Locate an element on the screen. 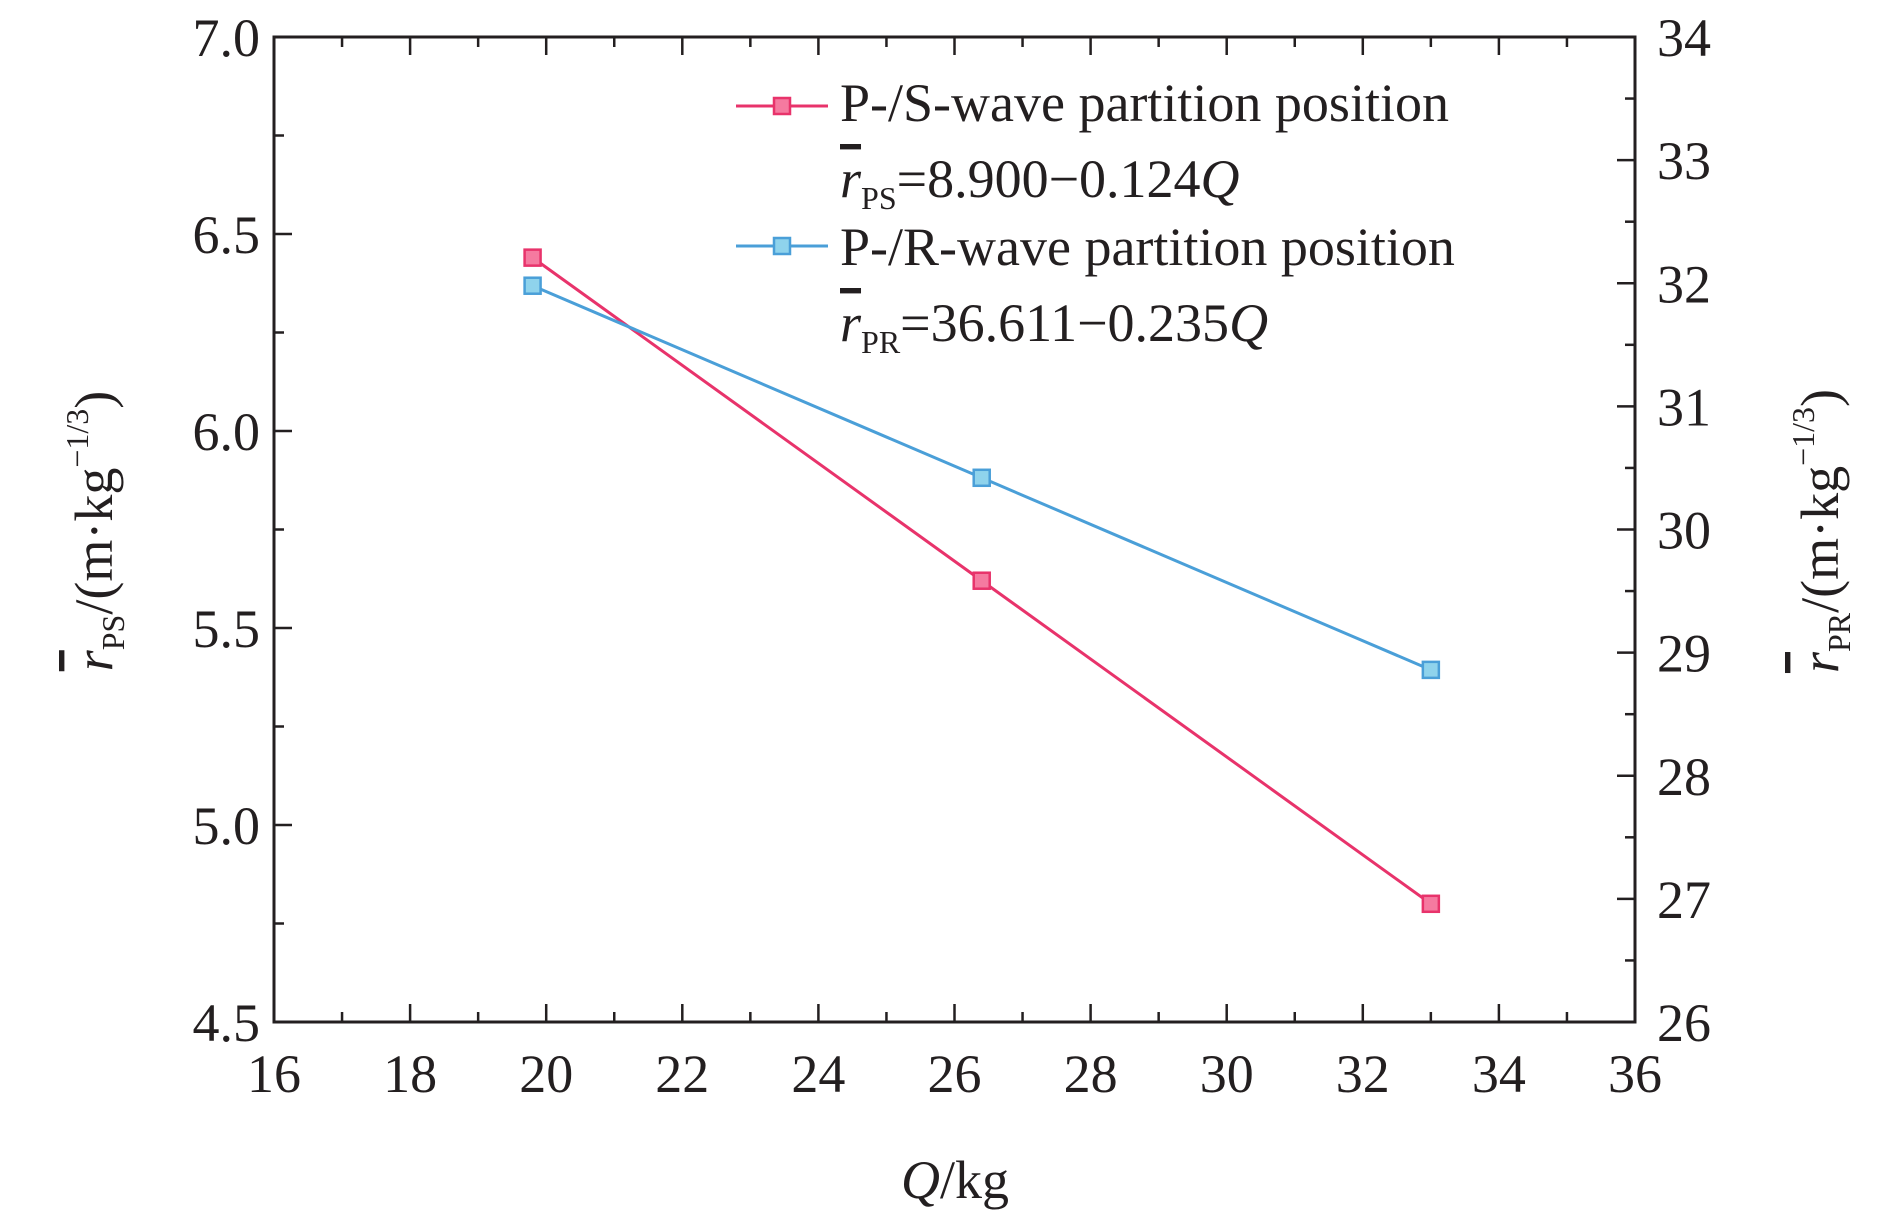 The width and height of the screenshot is (1890, 1216). x-tick-label: 22 is located at coordinates (682, 1074).